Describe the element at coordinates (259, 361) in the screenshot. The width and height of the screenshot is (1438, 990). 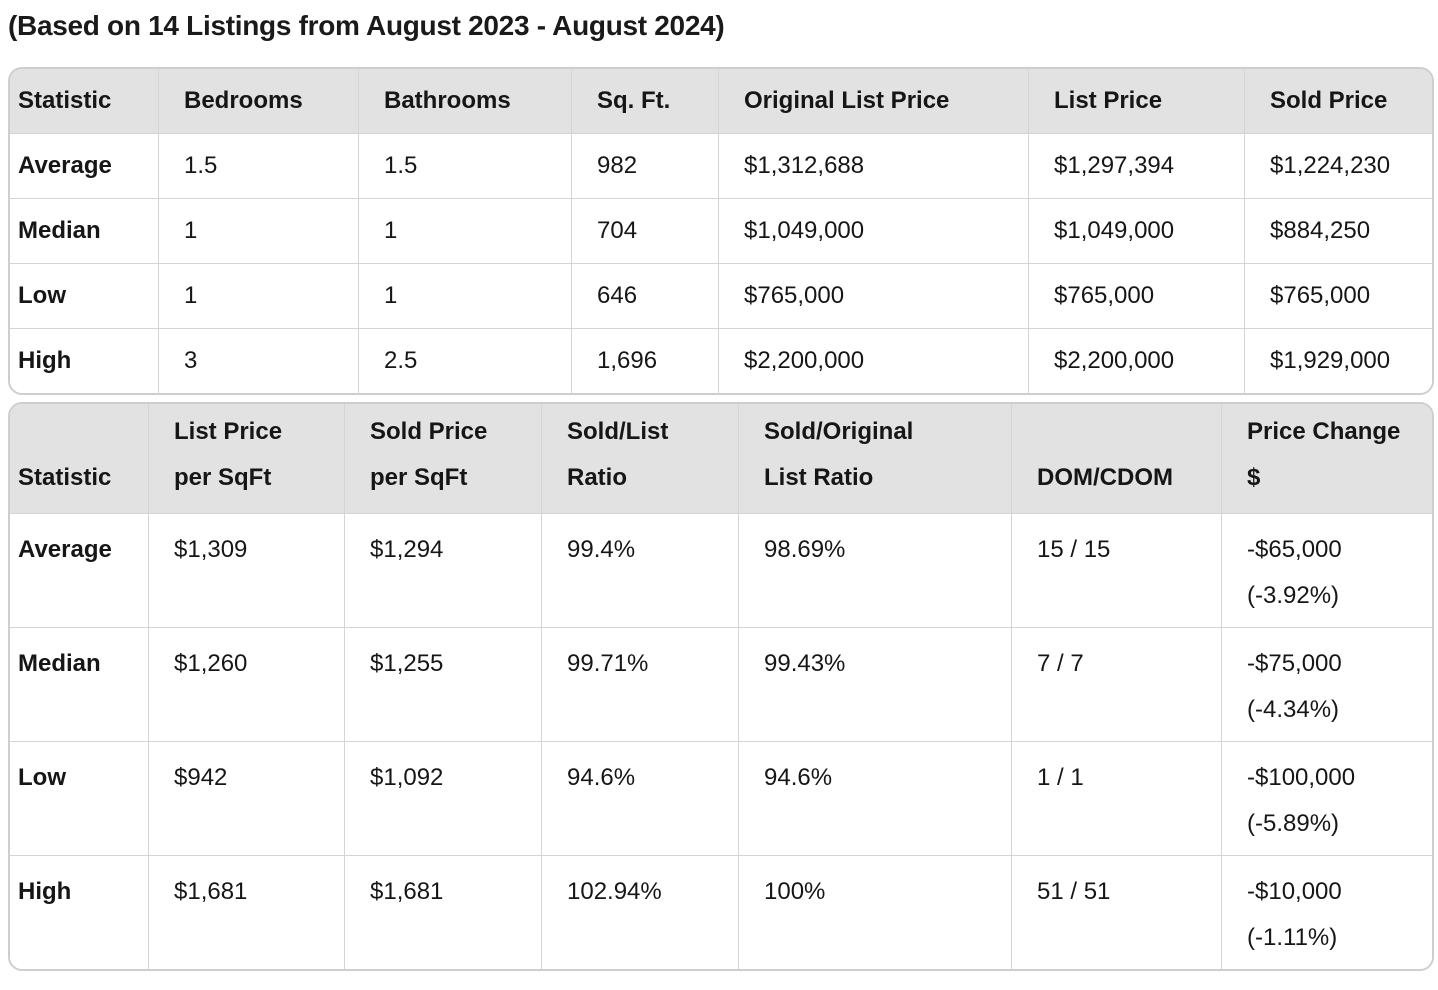
I see `table-cell: 3` at that location.